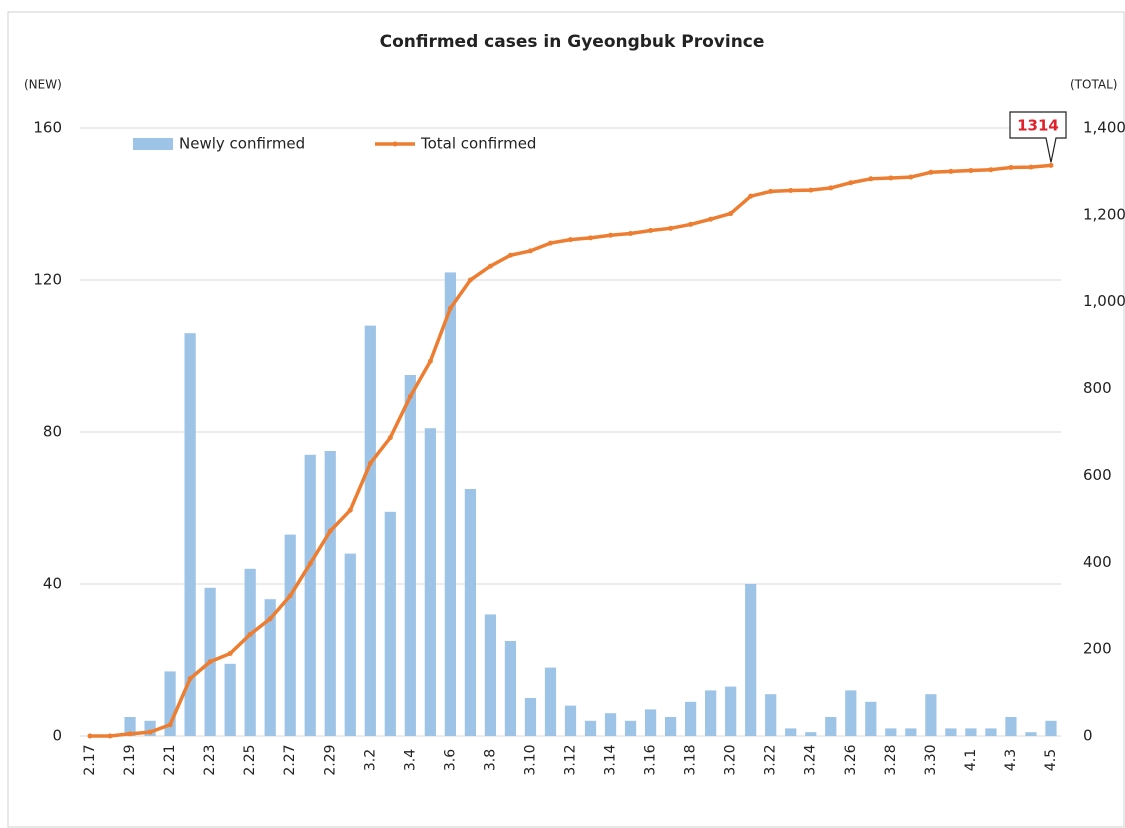 The width and height of the screenshot is (1125, 828). Describe the element at coordinates (851, 759) in the screenshot. I see `x-tick-label: 3.26` at that location.